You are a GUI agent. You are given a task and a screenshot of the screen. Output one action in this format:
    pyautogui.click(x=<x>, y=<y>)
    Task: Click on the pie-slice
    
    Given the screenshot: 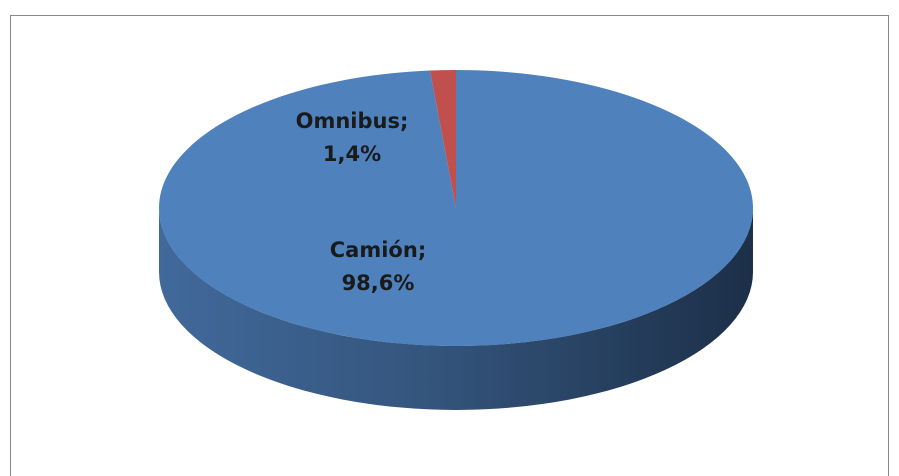 What is the action you would take?
    pyautogui.click(x=442, y=139)
    